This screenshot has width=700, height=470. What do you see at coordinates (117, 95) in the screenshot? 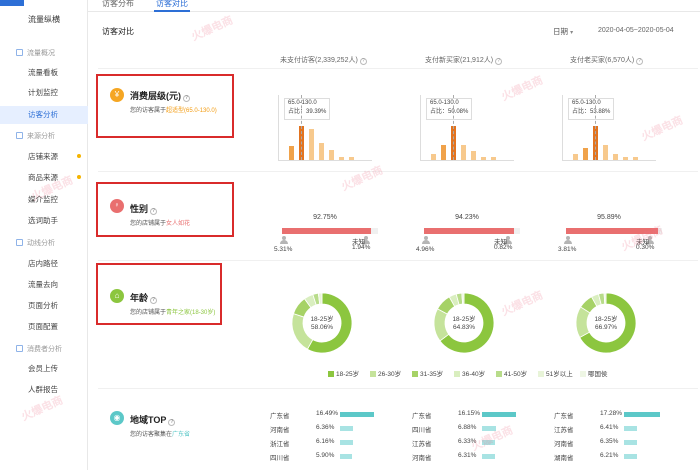
I see `yuan-icon: ¥` at bounding box center [117, 95].